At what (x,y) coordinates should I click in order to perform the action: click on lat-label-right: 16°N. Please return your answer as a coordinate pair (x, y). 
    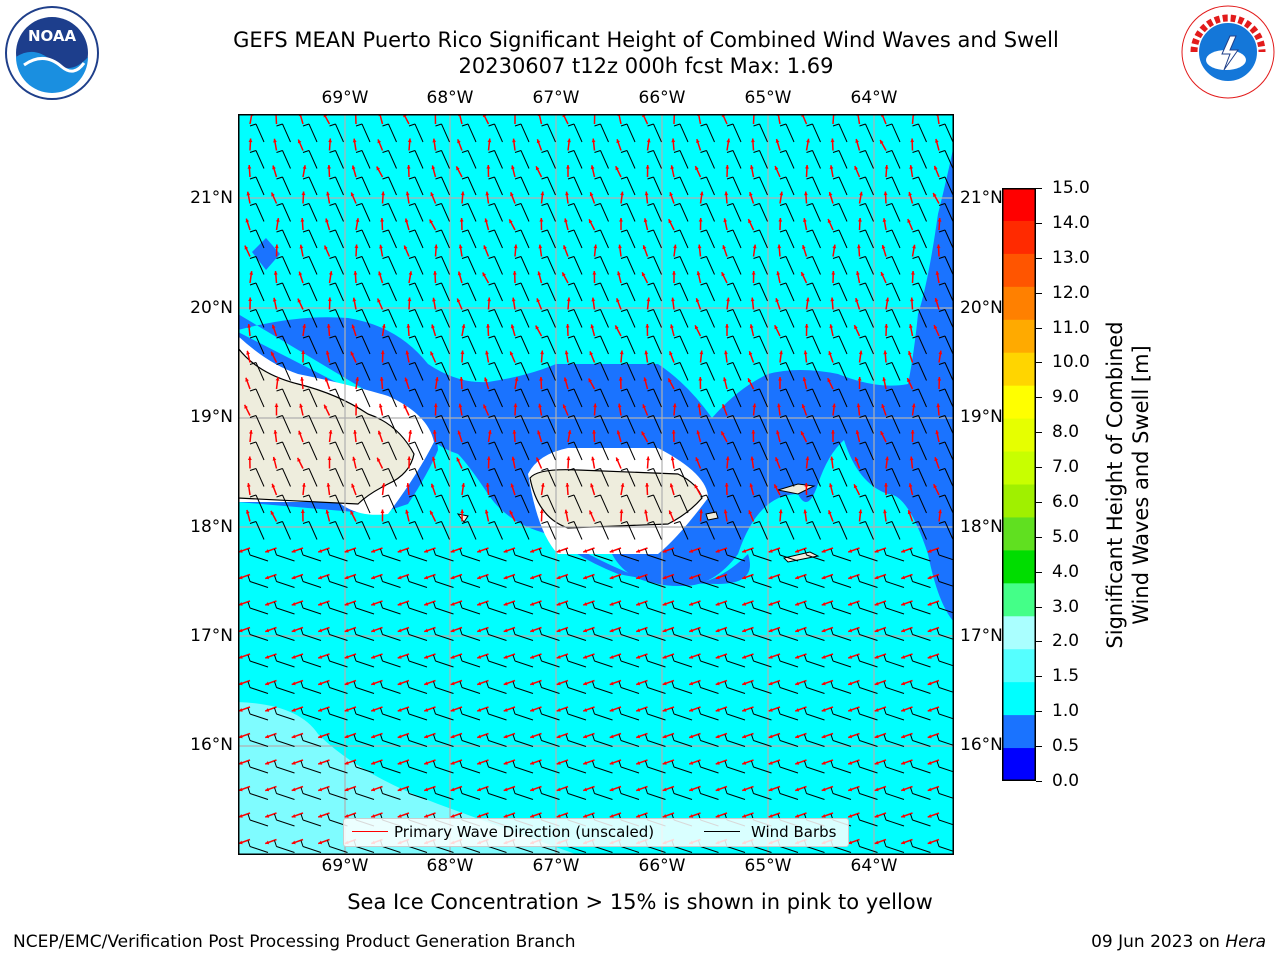
    Looking at the image, I should click on (981, 745).